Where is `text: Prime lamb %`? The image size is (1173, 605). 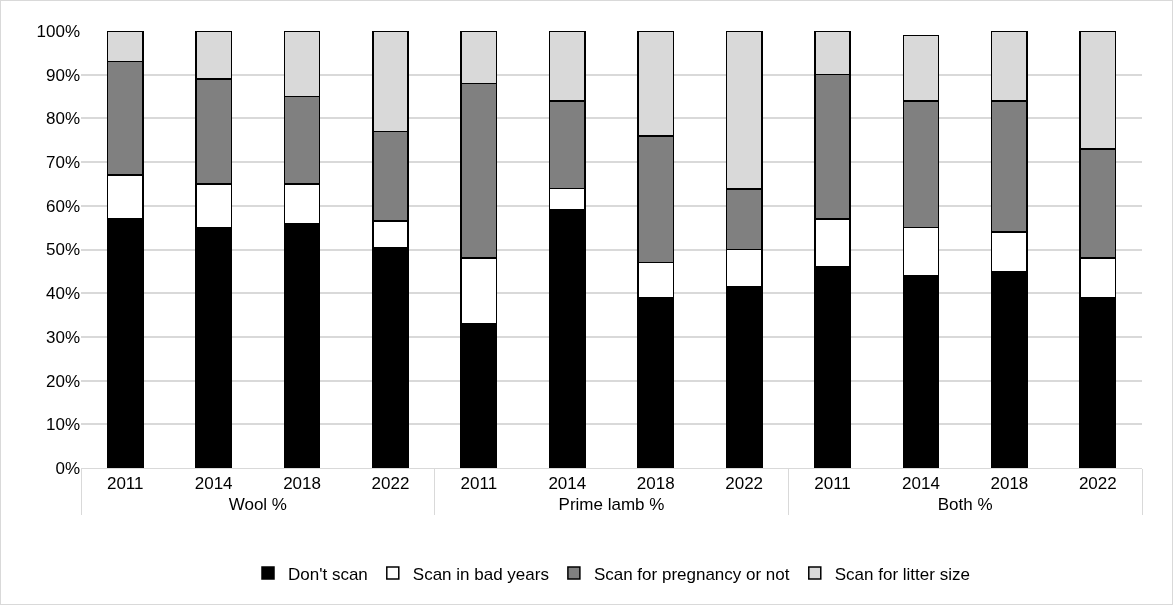 text: Prime lamb % is located at coordinates (611, 505).